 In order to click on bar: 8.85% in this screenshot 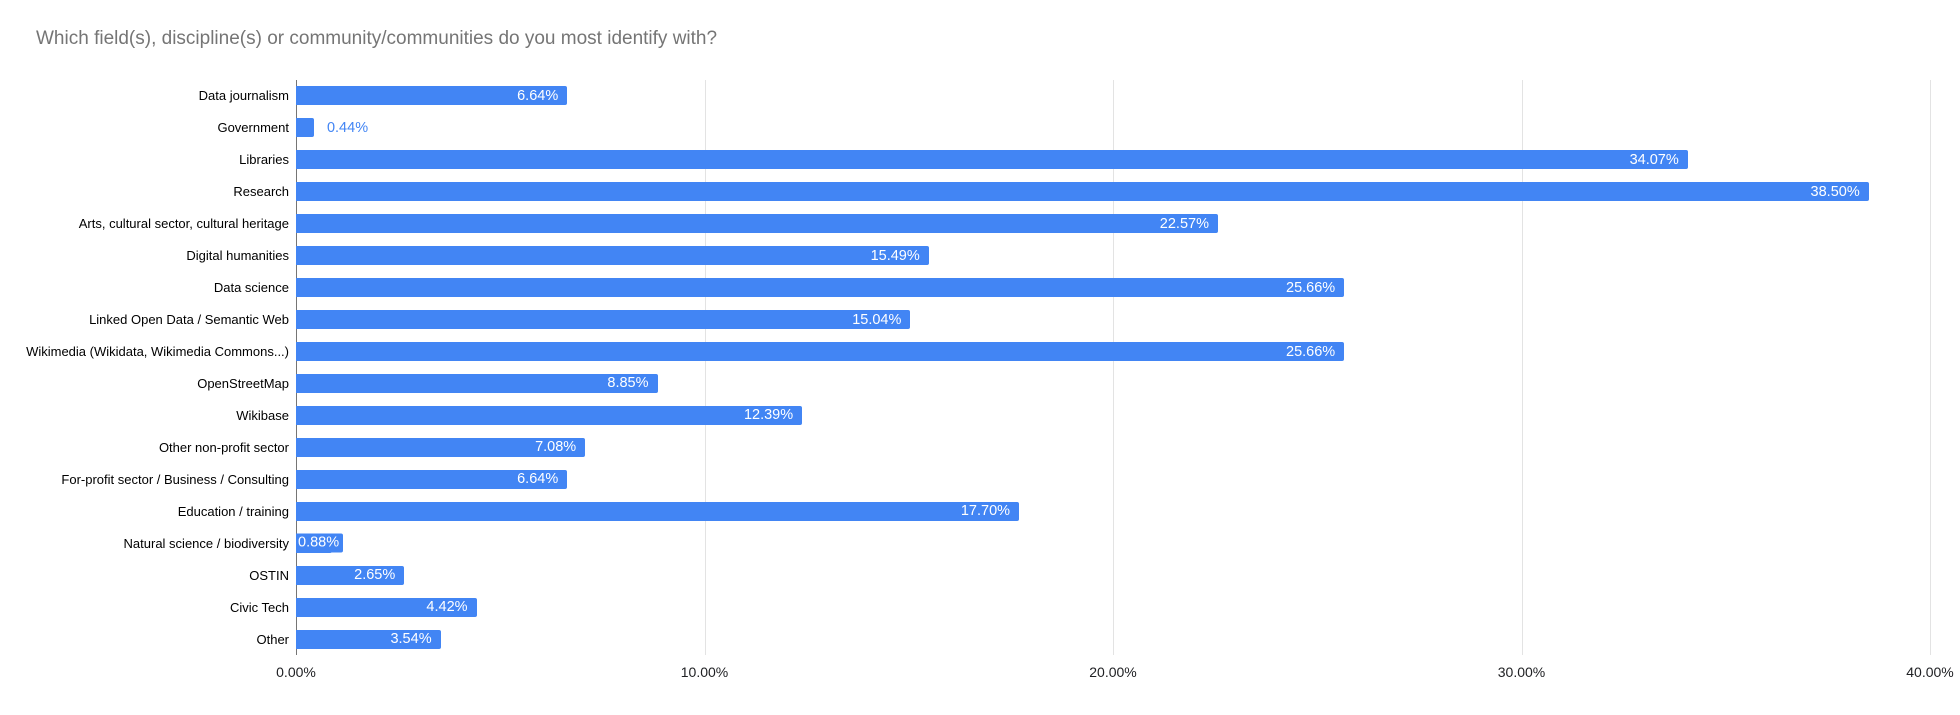, I will do `click(477, 383)`.